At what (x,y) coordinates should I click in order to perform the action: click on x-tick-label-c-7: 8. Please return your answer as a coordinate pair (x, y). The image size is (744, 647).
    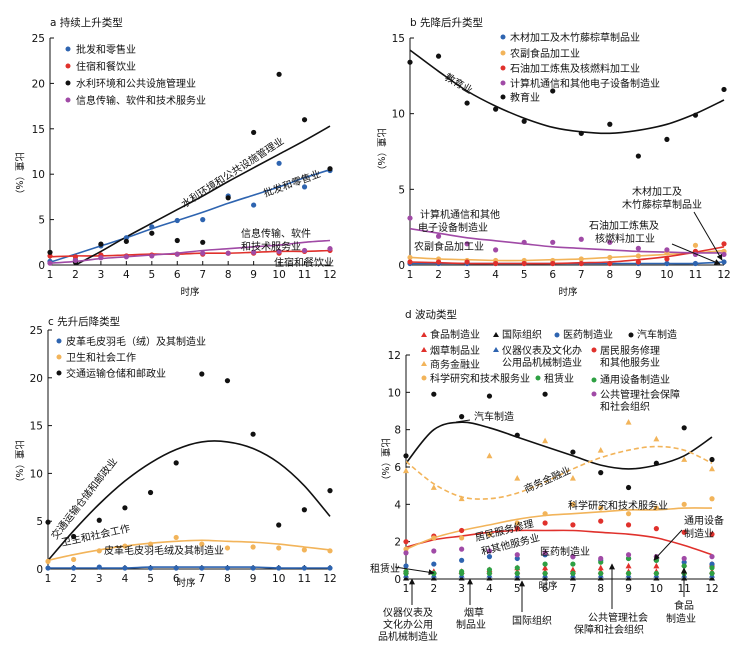
    Looking at the image, I should click on (227, 579).